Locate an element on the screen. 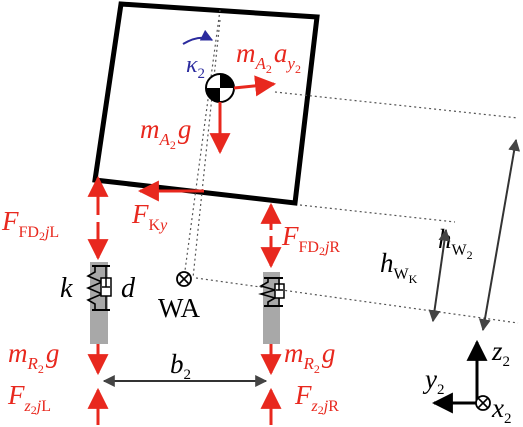 The height and width of the screenshot is (427, 523). vertical-reference-line is located at coordinates (202, 144).